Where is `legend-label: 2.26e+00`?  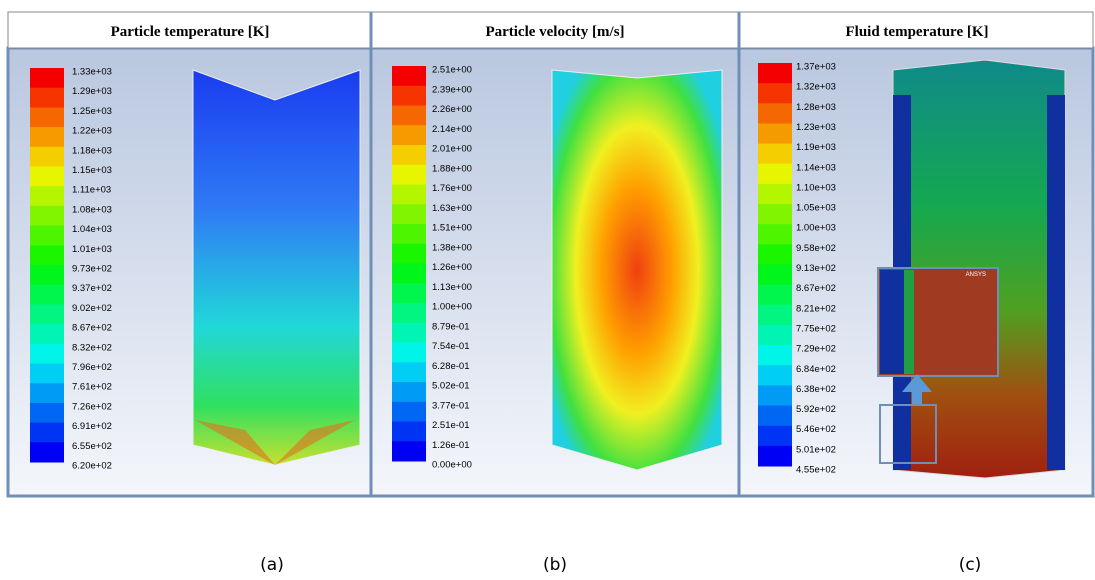
legend-label: 2.26e+00 is located at coordinates (452, 109).